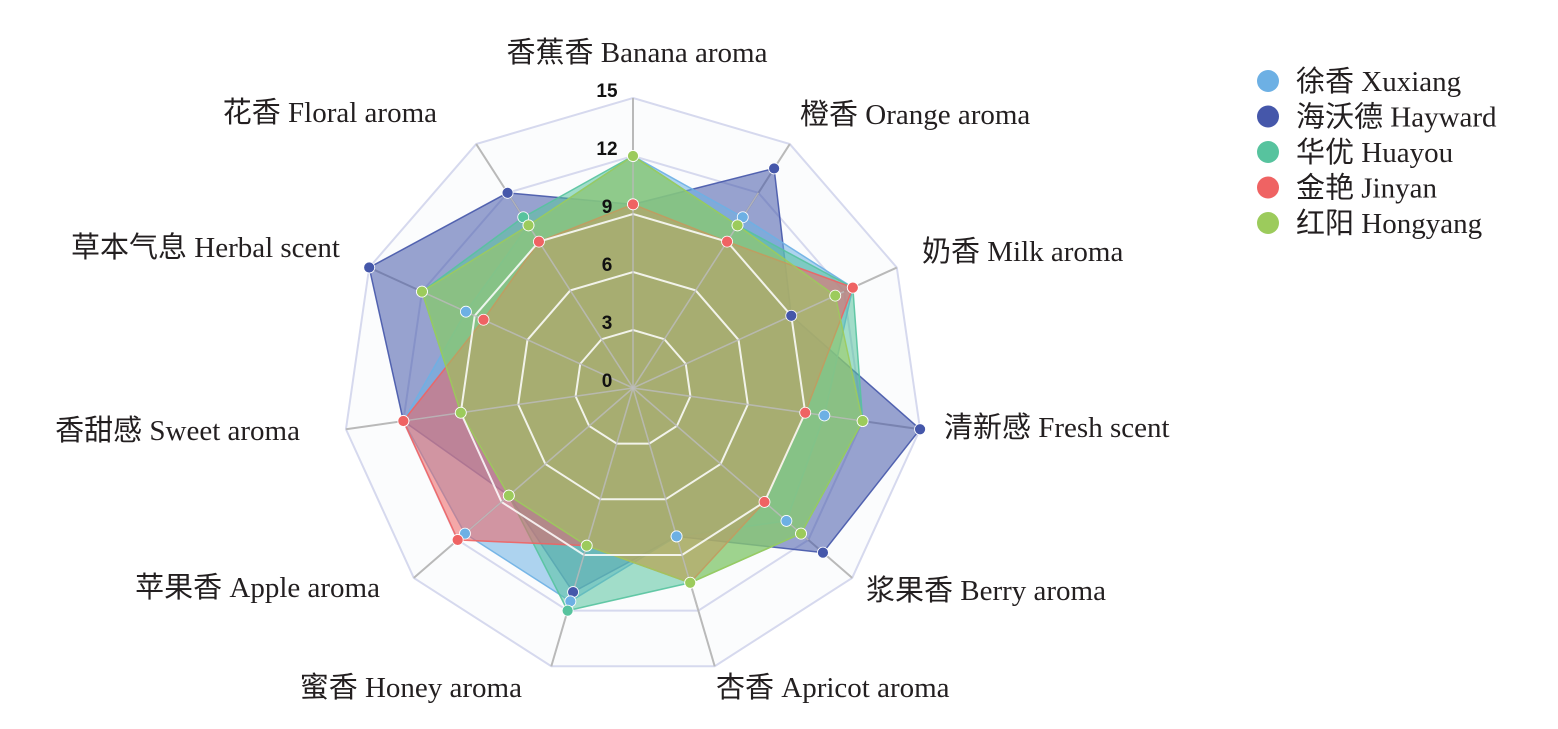 This screenshot has width=1558, height=729. Describe the element at coordinates (177, 430) in the screenshot. I see `category-label: 香甜感 Sweet aroma` at that location.